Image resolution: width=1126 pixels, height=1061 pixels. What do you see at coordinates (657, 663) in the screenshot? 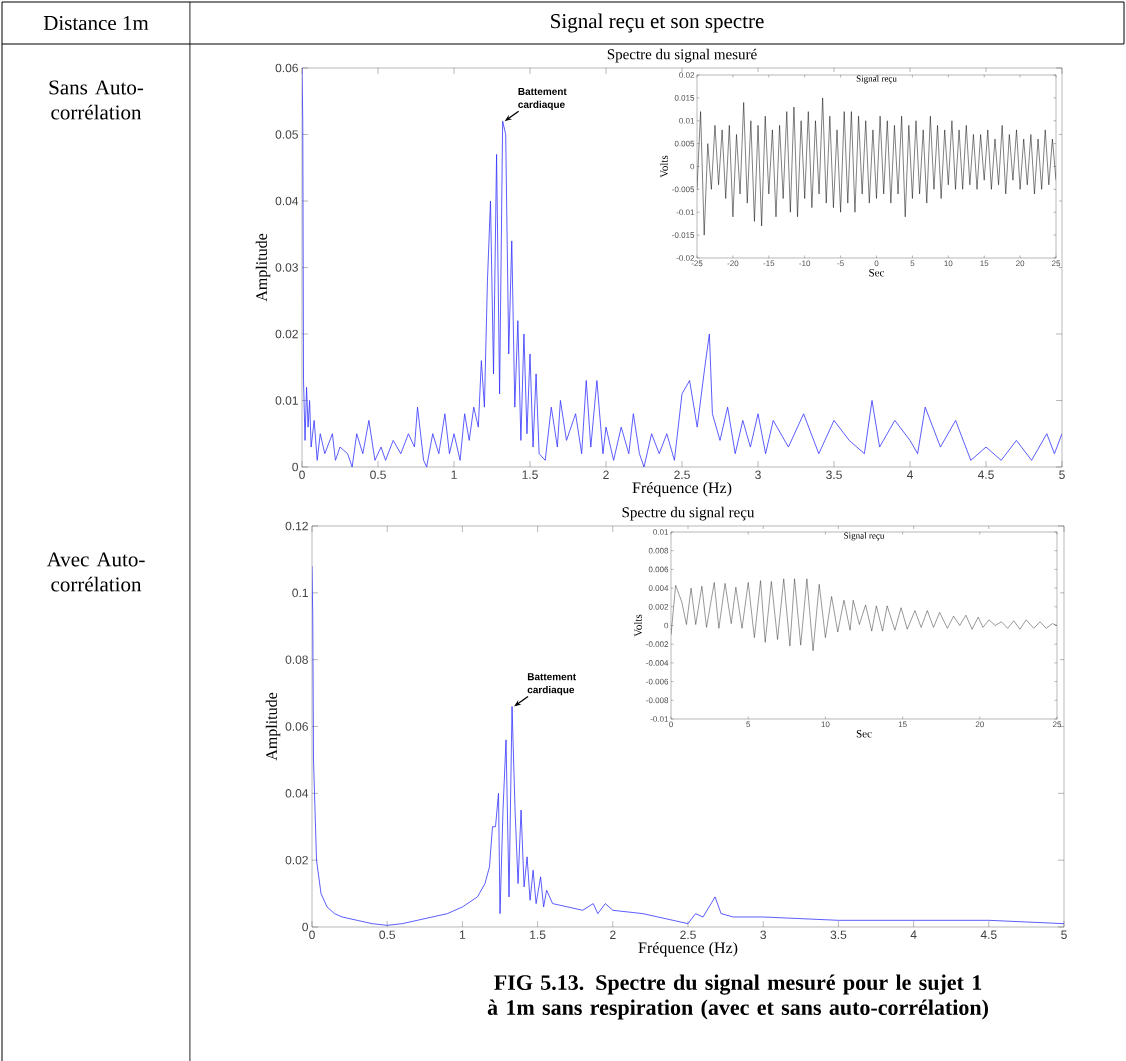
I see `y-tick-label: -0.004` at bounding box center [657, 663].